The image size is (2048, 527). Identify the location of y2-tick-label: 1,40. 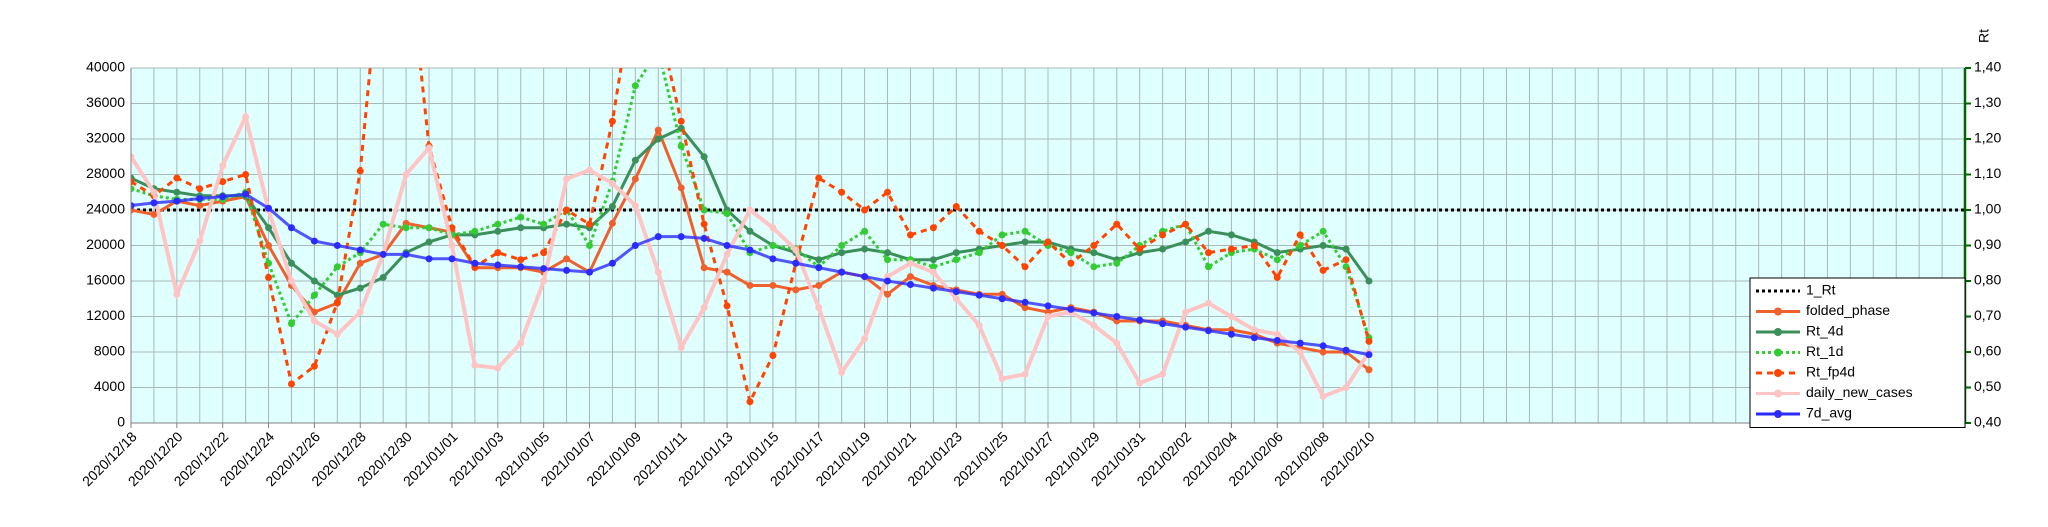
(1987, 67).